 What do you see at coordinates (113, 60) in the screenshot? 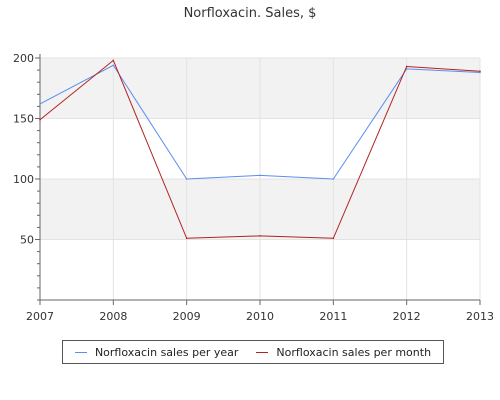
I see `data-point-series-2-2008` at bounding box center [113, 60].